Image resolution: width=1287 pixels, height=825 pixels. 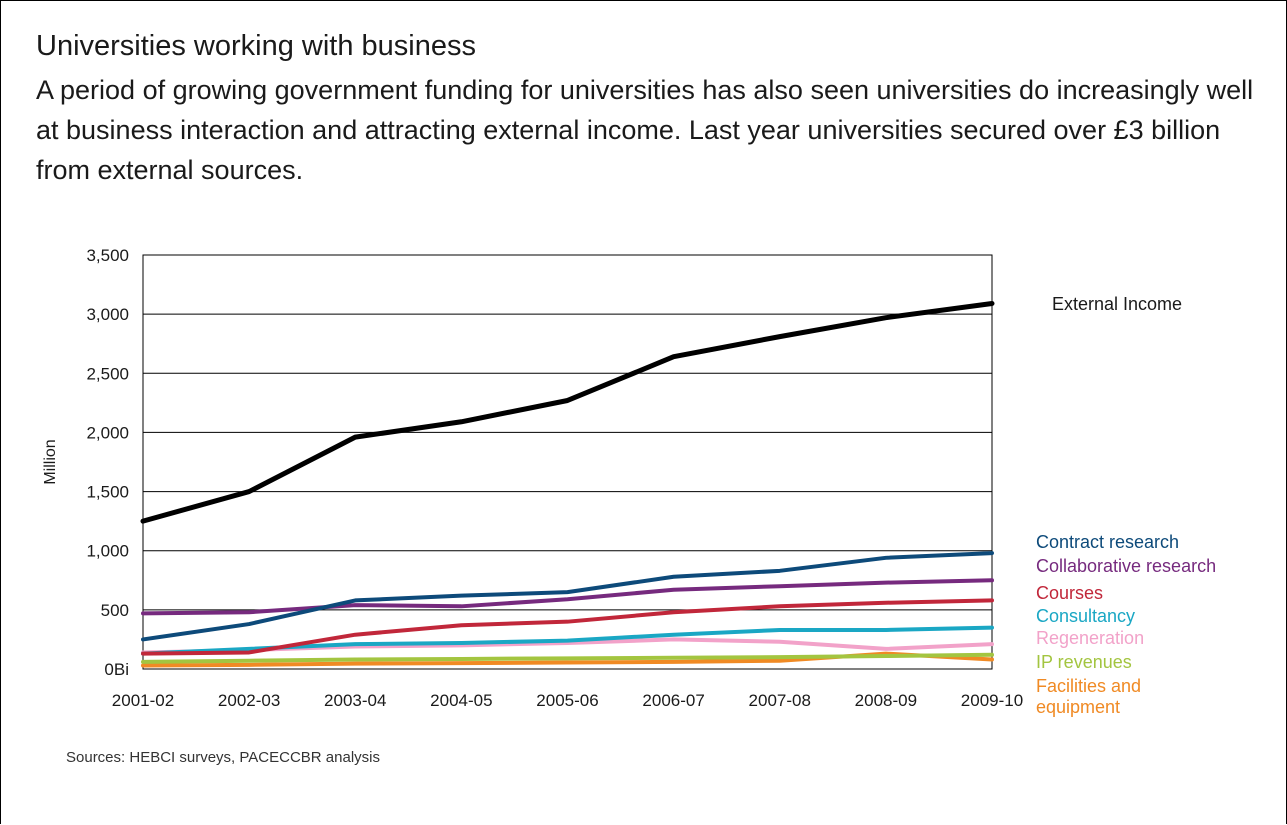 What do you see at coordinates (1107, 542) in the screenshot?
I see `series-label: Contract research` at bounding box center [1107, 542].